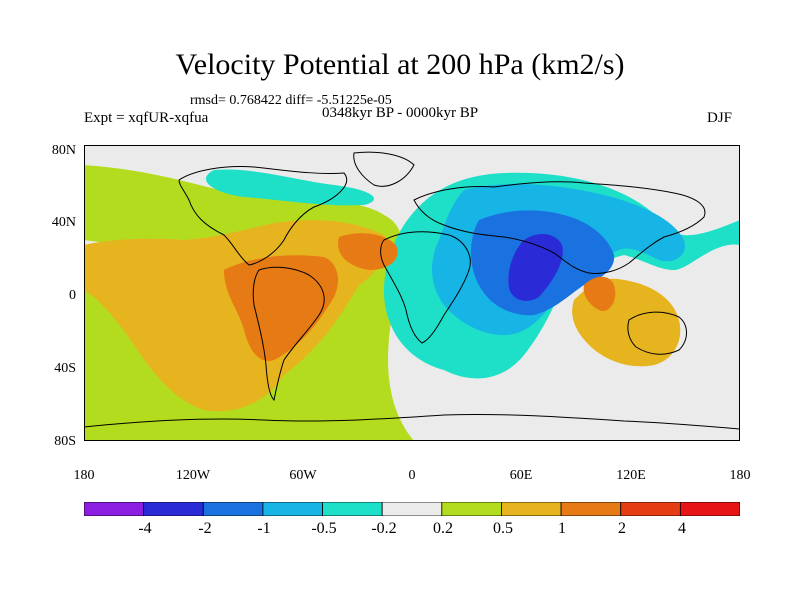 This screenshot has height=600, width=800. What do you see at coordinates (146, 118) in the screenshot?
I see `experiment-label: Expt = xqfUR-xqfua` at bounding box center [146, 118].